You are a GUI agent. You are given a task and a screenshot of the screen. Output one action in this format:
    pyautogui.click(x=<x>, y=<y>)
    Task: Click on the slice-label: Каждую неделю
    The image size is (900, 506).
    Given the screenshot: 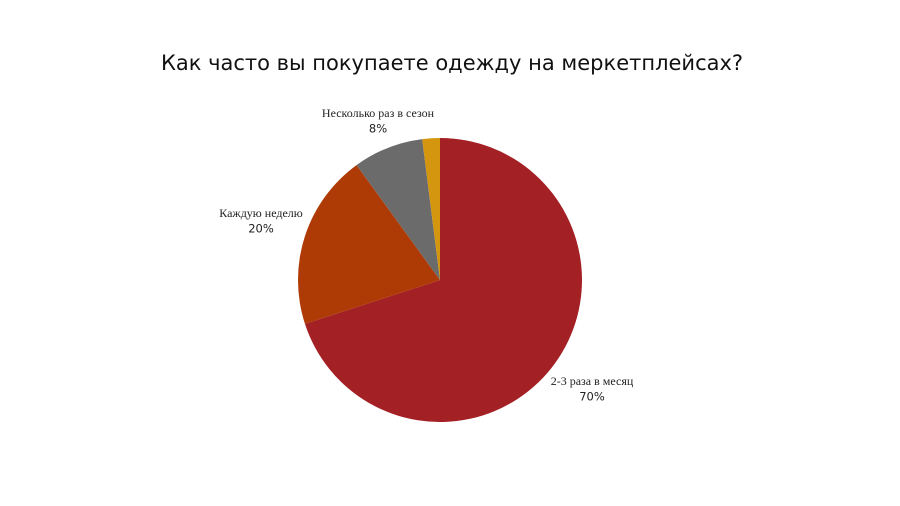 What is the action you would take?
    pyautogui.click(x=261, y=213)
    